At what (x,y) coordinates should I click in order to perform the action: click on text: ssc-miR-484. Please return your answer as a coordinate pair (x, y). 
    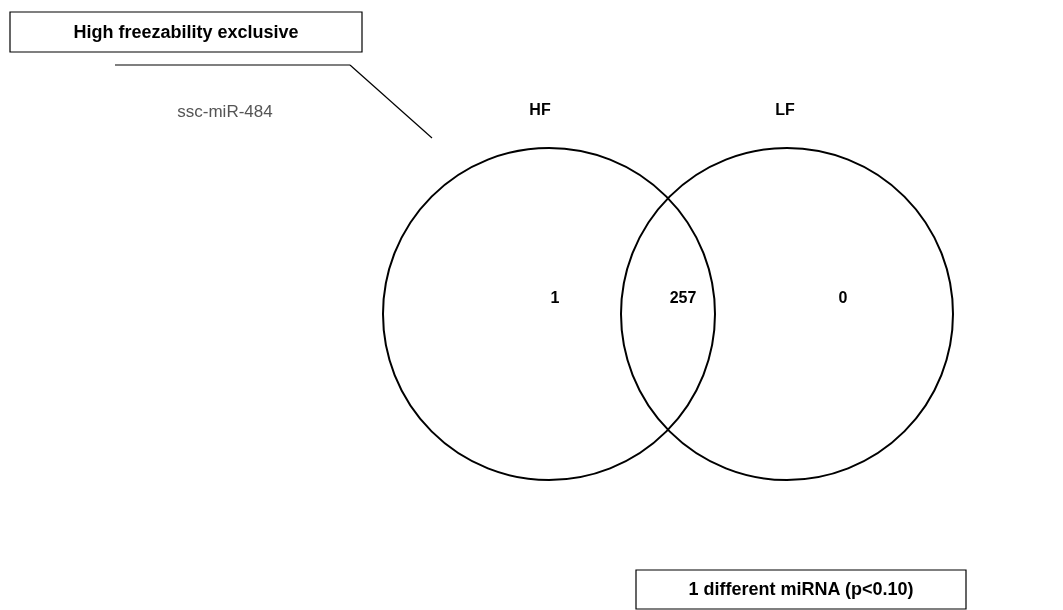
    Looking at the image, I should click on (225, 111).